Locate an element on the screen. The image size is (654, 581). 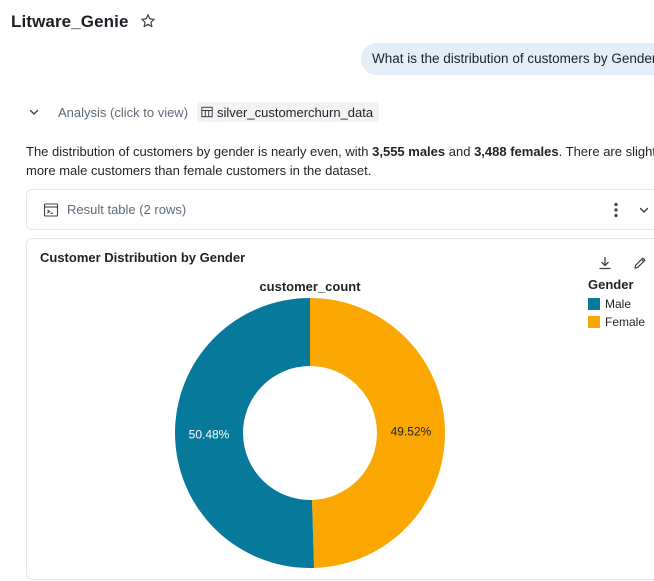
kebab-menu-icon is located at coordinates (616, 210).